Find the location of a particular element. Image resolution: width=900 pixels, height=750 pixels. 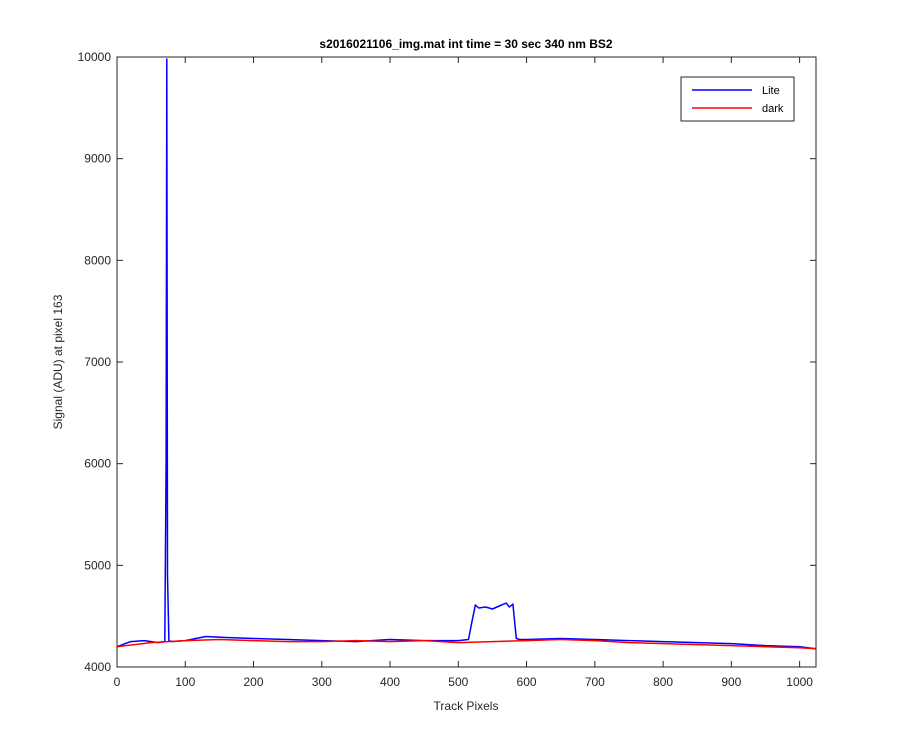

x-tick-label: 1000 is located at coordinates (799, 682).